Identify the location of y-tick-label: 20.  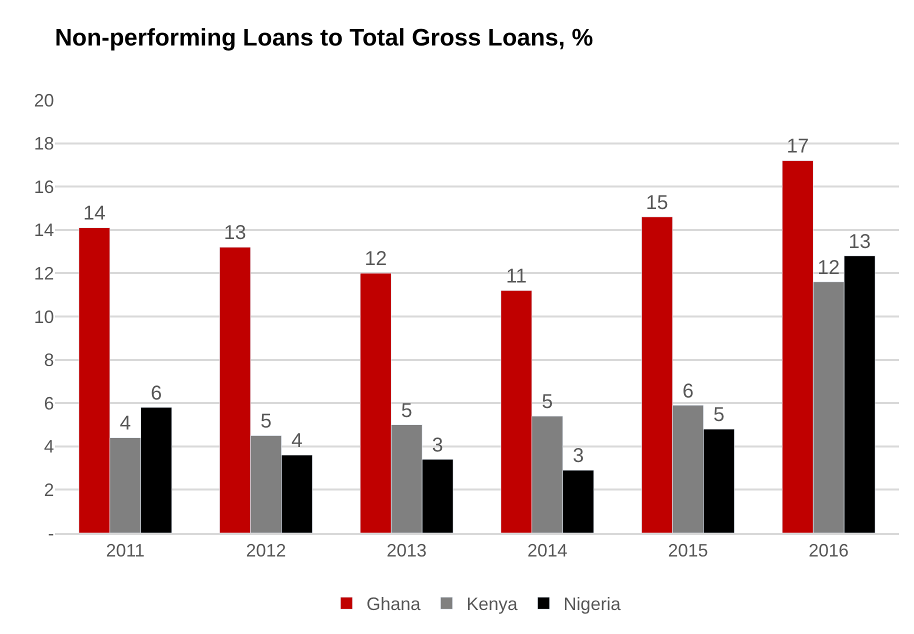
(44, 100).